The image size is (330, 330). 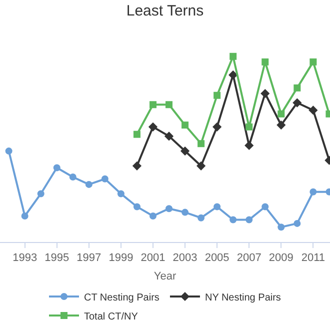 I want to click on x-axis-title: Year, so click(x=165, y=276).